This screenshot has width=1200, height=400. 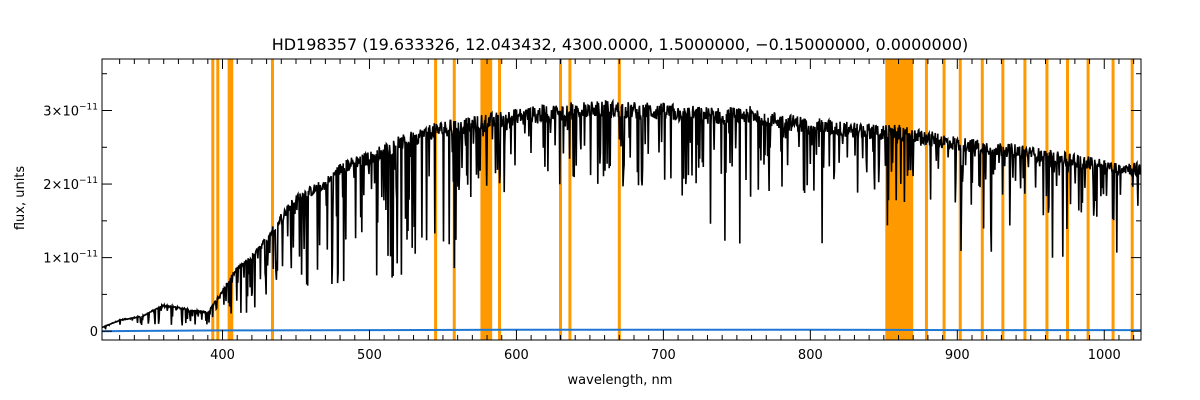 What do you see at coordinates (516, 355) in the screenshot?
I see `x-tick-label: 600` at bounding box center [516, 355].